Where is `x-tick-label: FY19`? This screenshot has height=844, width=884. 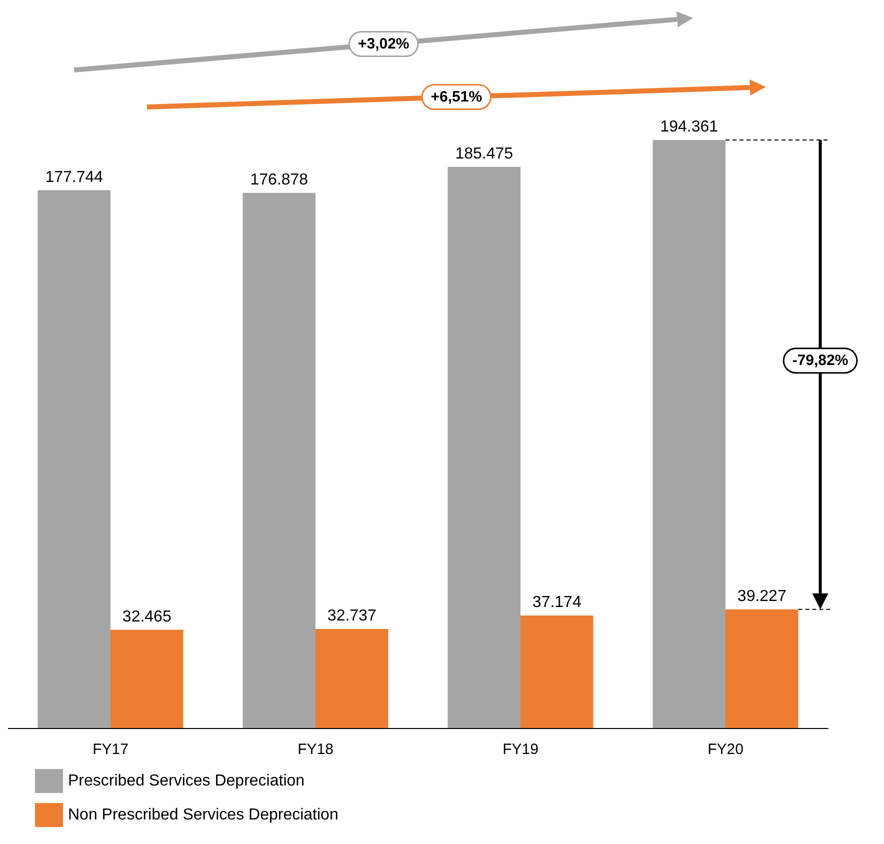 x-tick-label: FY19 is located at coordinates (520, 749).